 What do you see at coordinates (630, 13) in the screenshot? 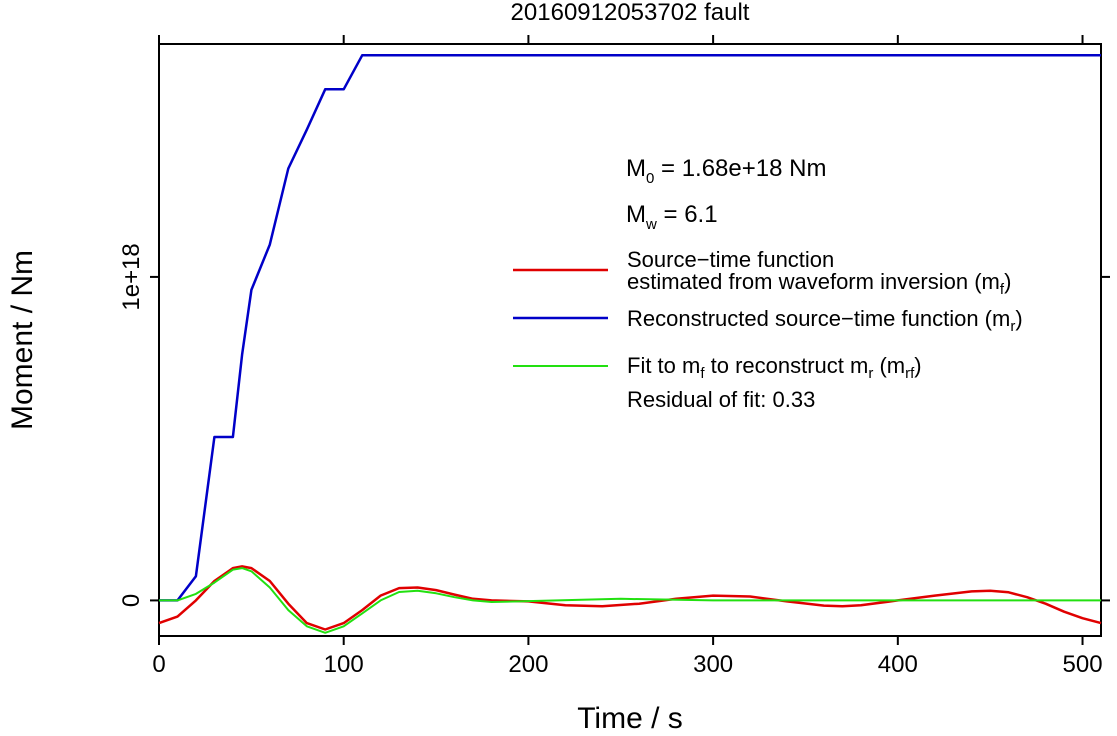
I see `chart-title: 20160912053702 fault` at bounding box center [630, 13].